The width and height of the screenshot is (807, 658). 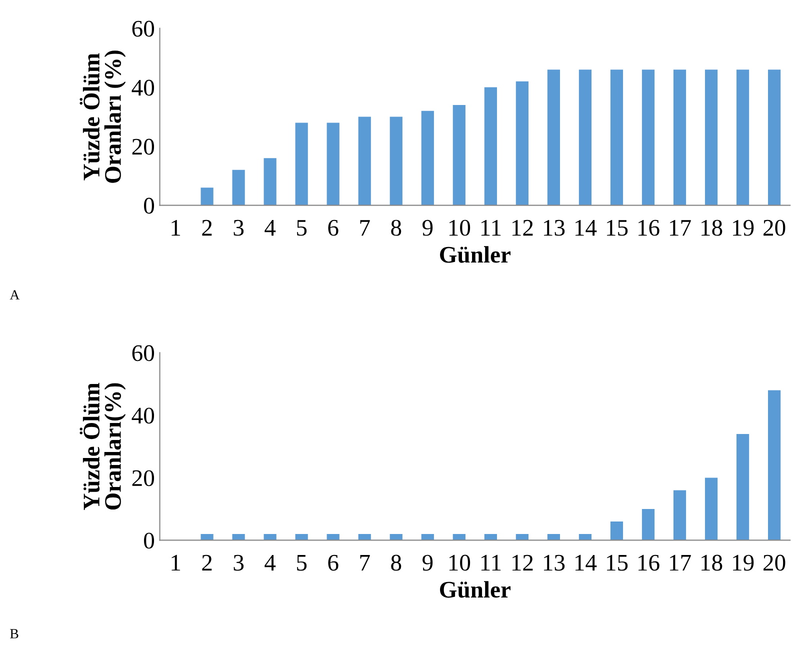 I want to click on y-axis-title: Yüzde Ölüm Oranları(%), so click(x=103, y=446).